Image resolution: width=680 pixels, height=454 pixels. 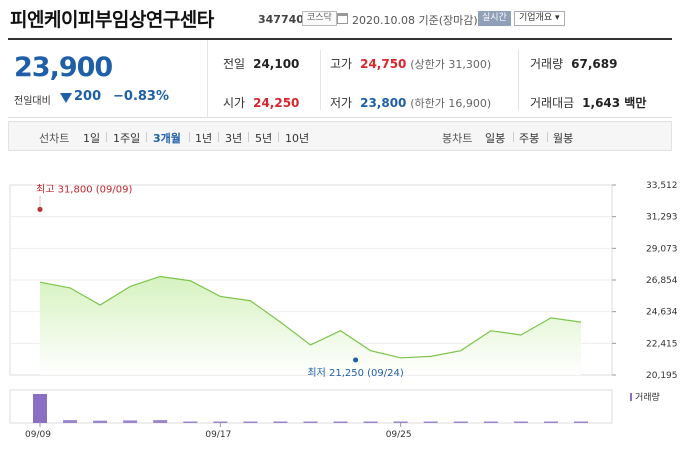 I want to click on tab-candle-monthly: 월봉, so click(x=563, y=138).